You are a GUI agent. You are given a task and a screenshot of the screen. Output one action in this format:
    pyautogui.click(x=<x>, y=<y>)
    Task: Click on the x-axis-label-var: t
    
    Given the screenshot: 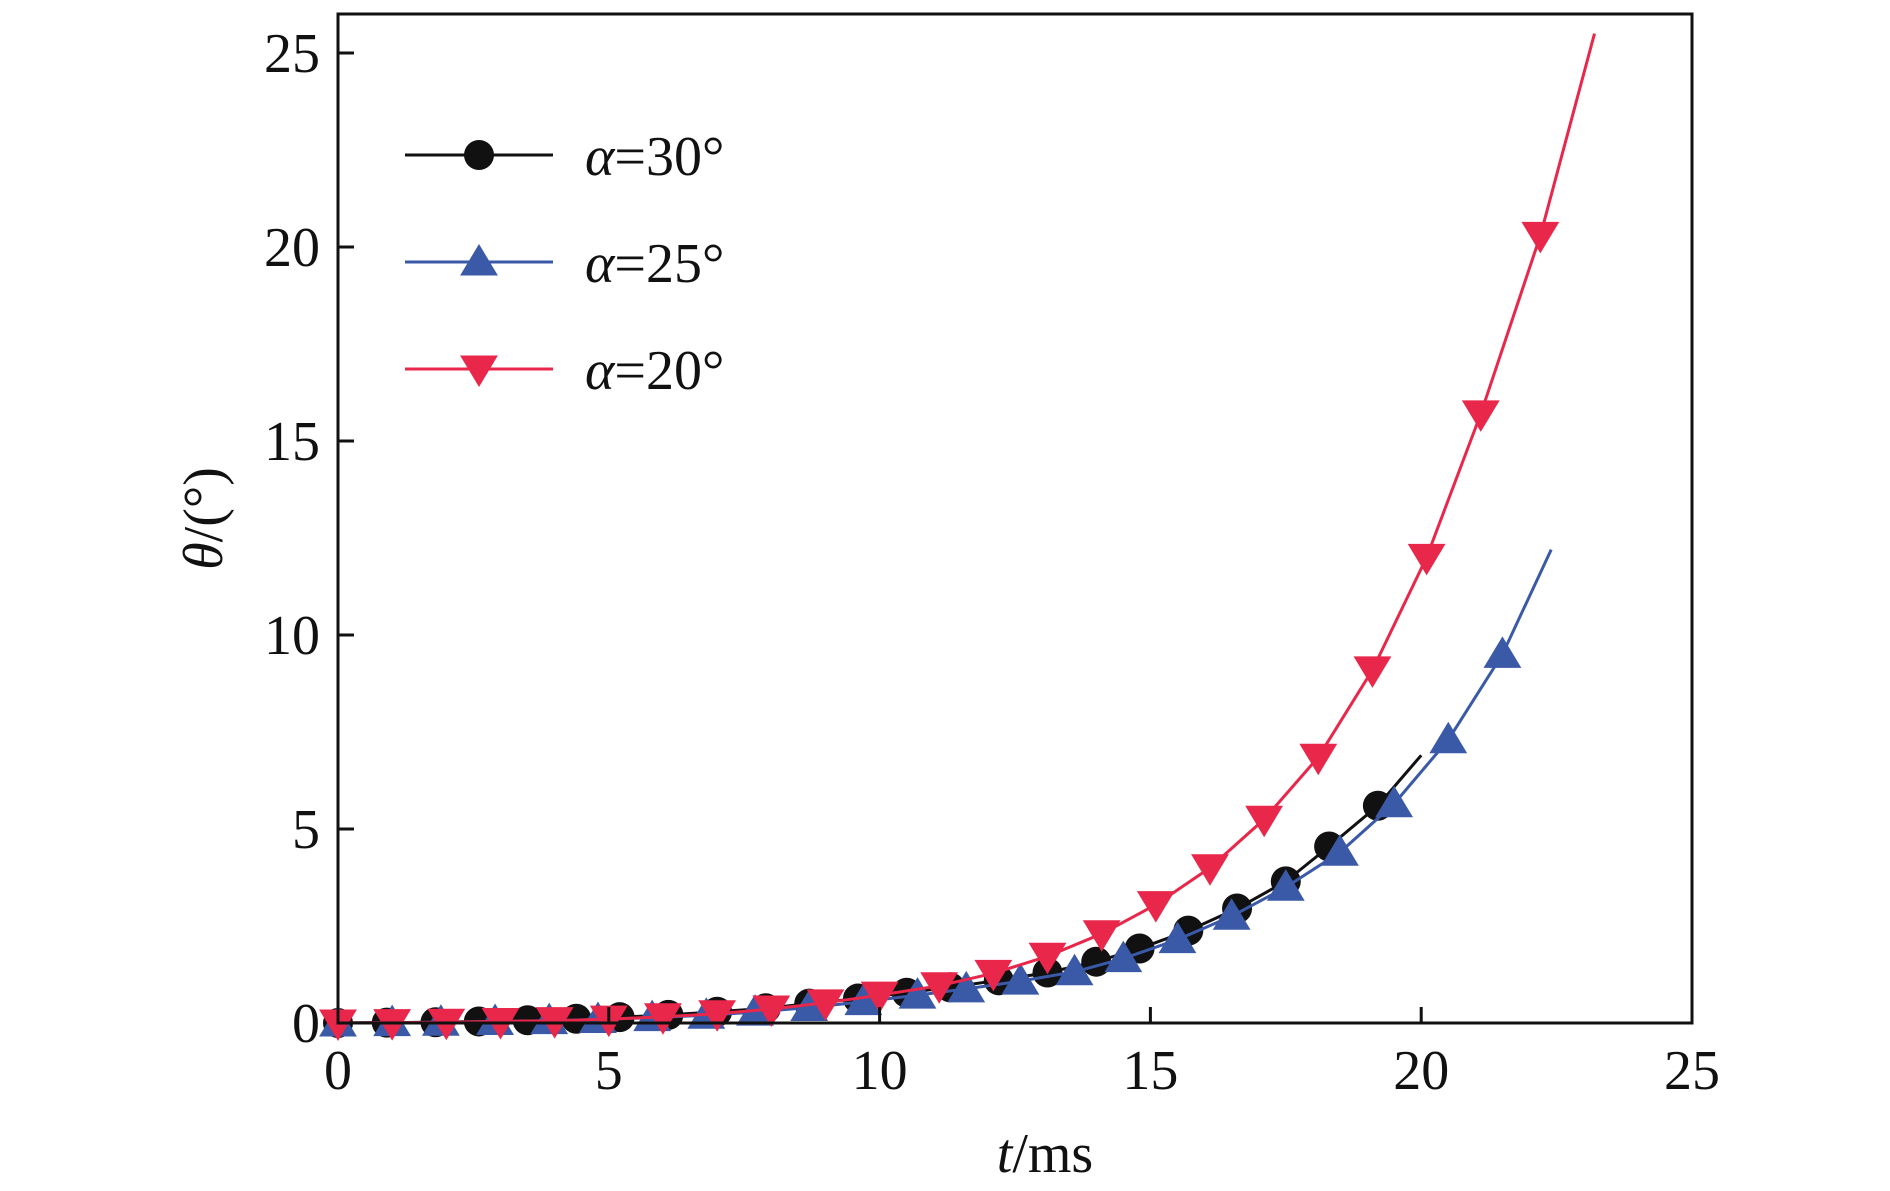 What is the action you would take?
    pyautogui.click(x=1005, y=1154)
    